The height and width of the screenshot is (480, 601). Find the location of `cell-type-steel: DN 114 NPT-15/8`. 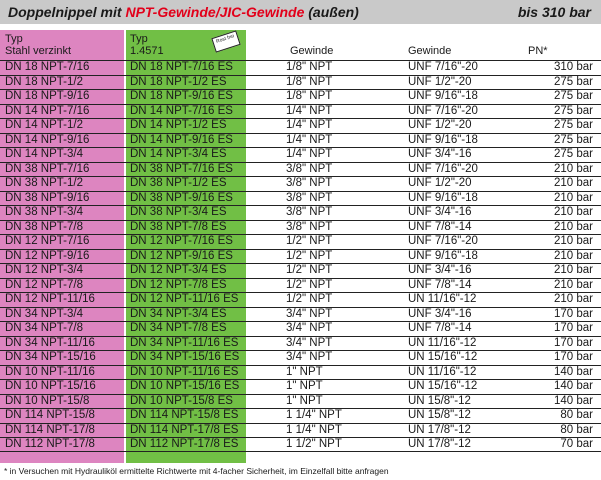

cell-type-steel: DN 114 NPT-15/8 is located at coordinates (50, 415).